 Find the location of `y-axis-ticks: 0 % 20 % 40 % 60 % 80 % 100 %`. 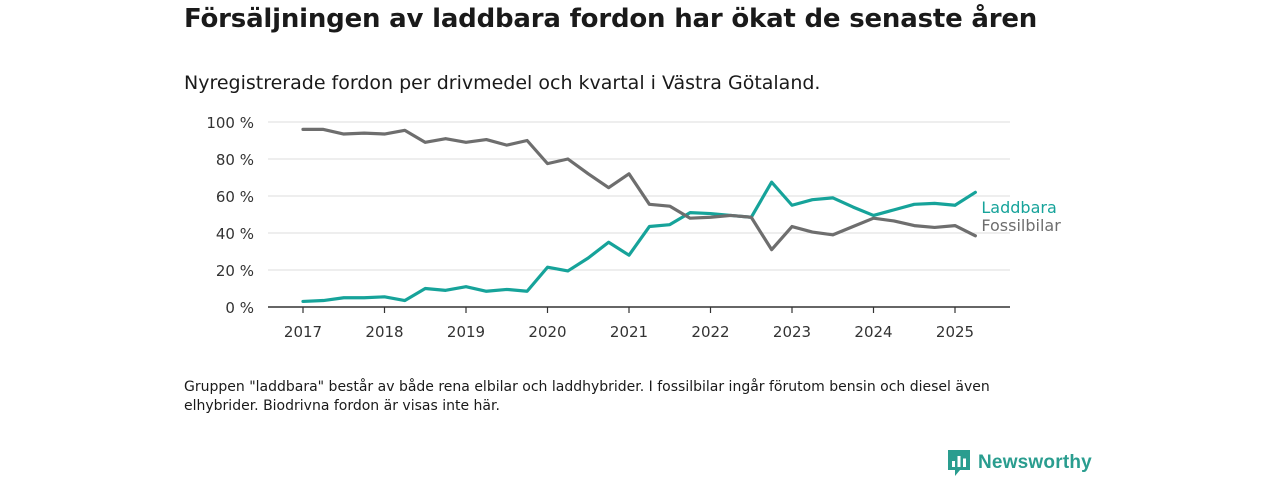

y-axis-ticks: 0 % 20 % 40 % 60 % 80 % 100 % is located at coordinates (230, 215).